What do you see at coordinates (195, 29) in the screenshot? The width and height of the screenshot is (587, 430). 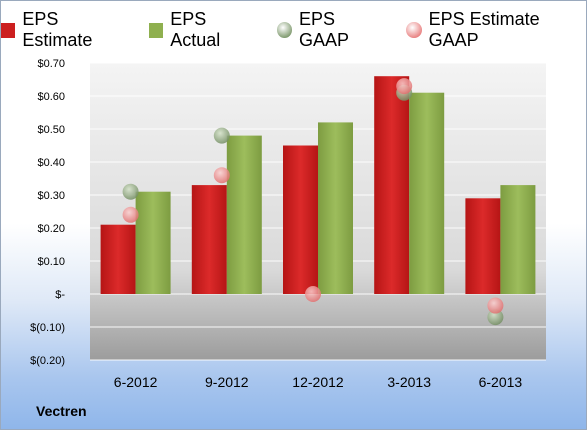 I see `legend-label: EPS Actual` at bounding box center [195, 29].